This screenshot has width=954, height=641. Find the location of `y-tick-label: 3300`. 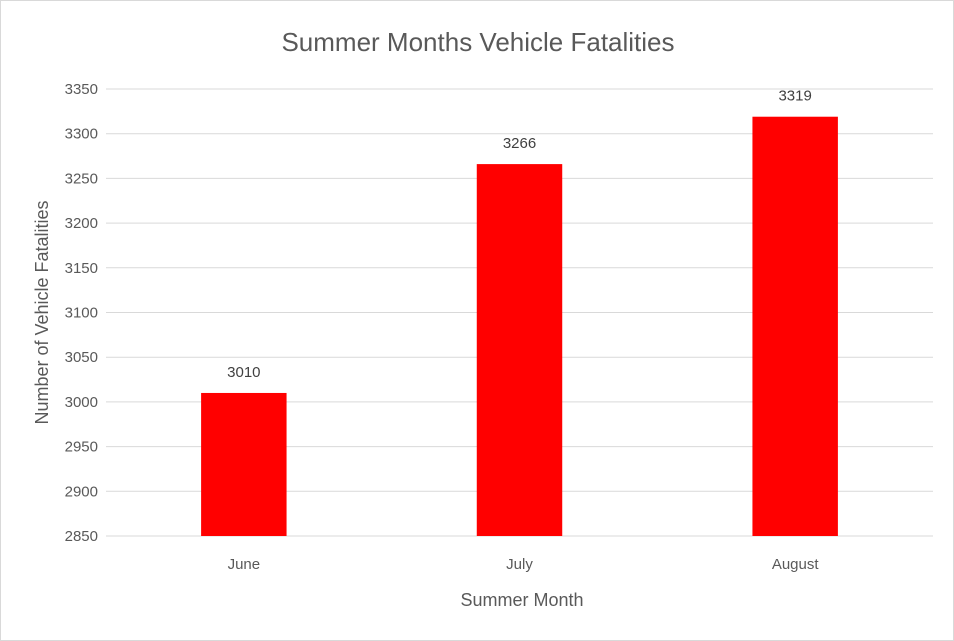

y-tick-label: 3300 is located at coordinates (81, 134).